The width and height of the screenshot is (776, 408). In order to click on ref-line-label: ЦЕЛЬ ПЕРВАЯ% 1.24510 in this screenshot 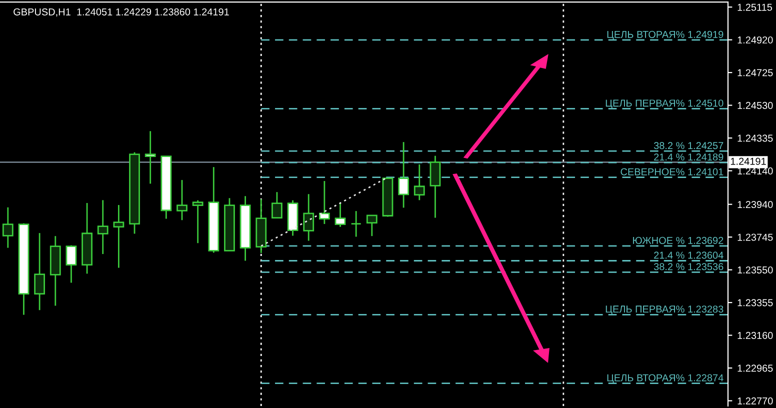, I will do `click(665, 104)`.